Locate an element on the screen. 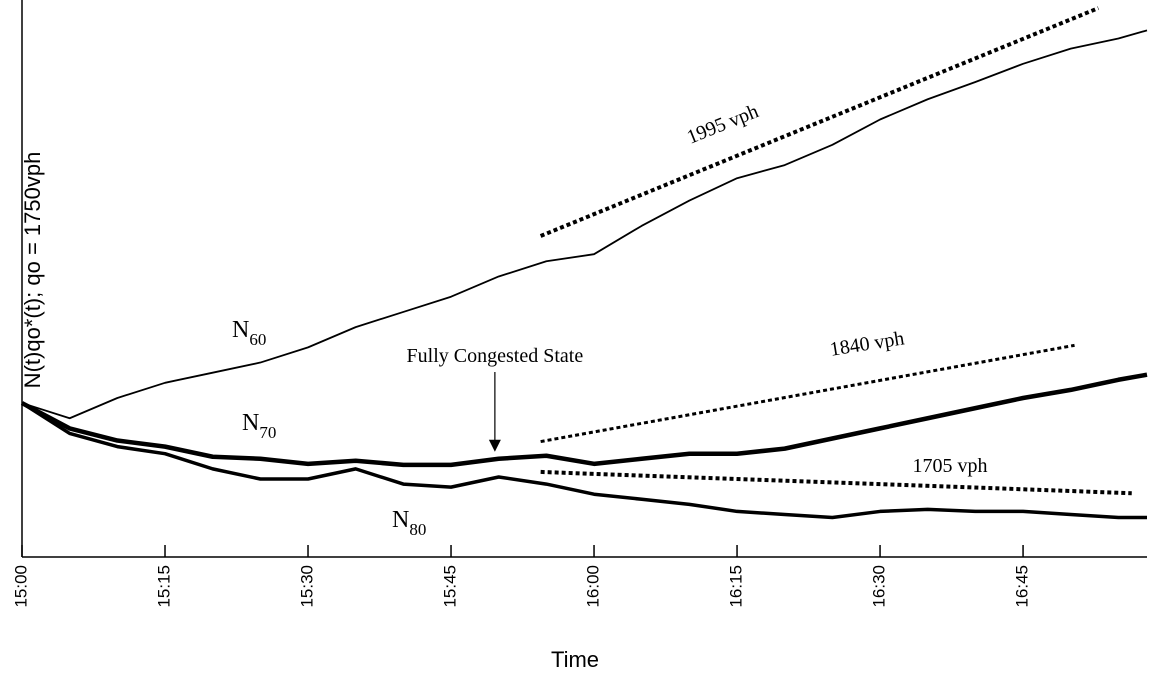  x-tick-label: 16:15 is located at coordinates (736, 586).